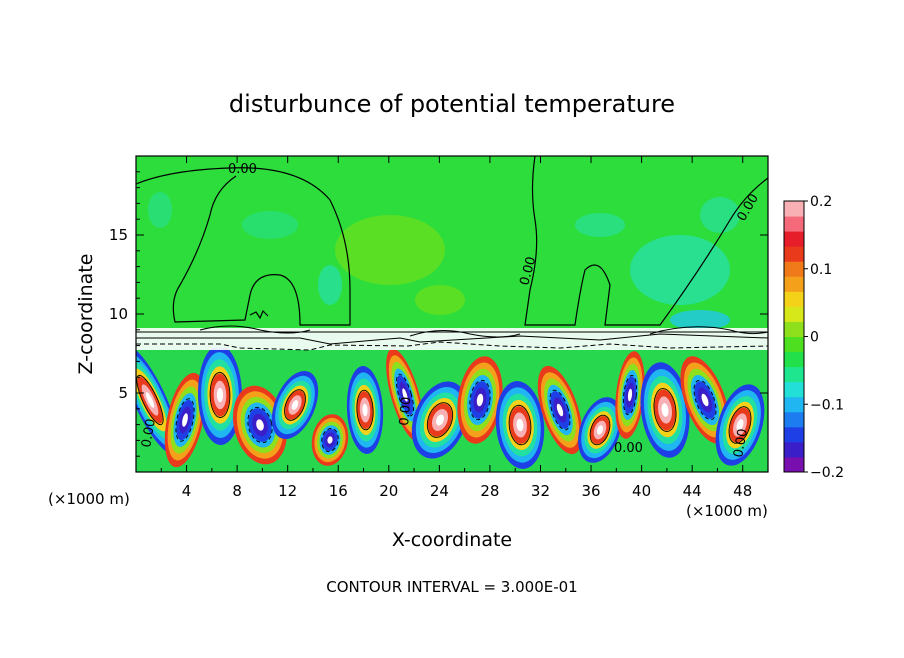 This screenshot has height=658, width=904. I want to click on x-tick-label: 44, so click(692, 491).